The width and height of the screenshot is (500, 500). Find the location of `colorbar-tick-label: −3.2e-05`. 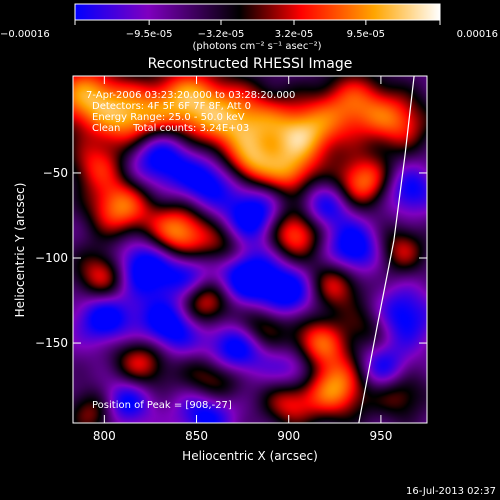

colorbar-tick-label: −3.2e-05 is located at coordinates (221, 34).